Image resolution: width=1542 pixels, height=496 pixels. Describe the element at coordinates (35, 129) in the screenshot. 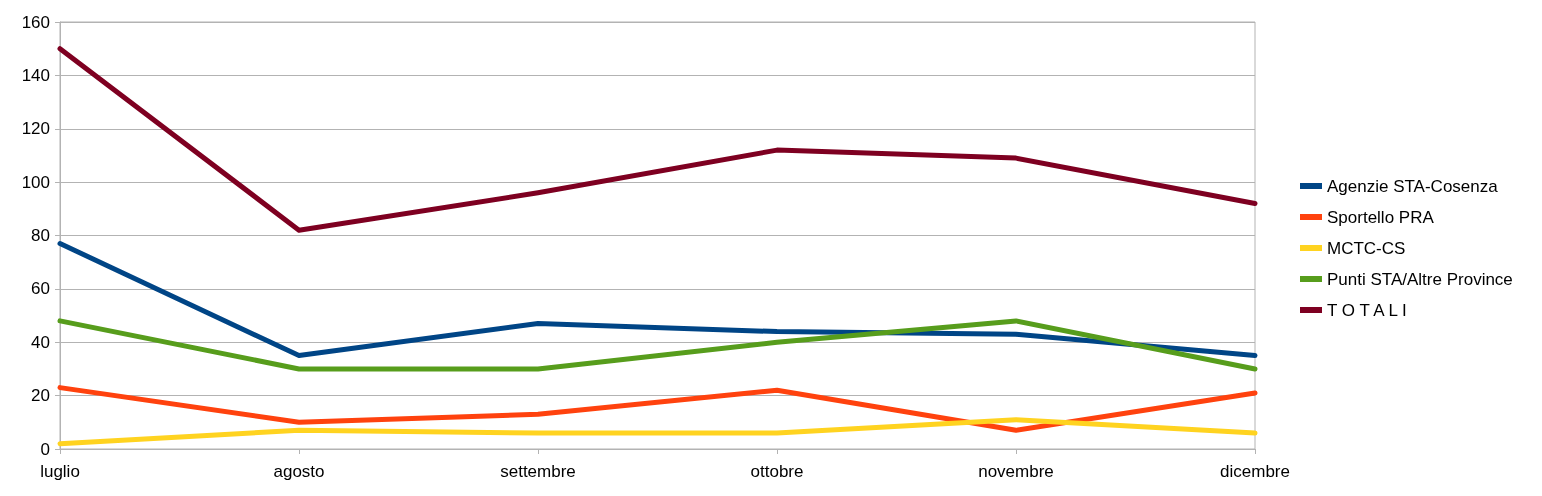

I see `y-tick-label: 120` at that location.